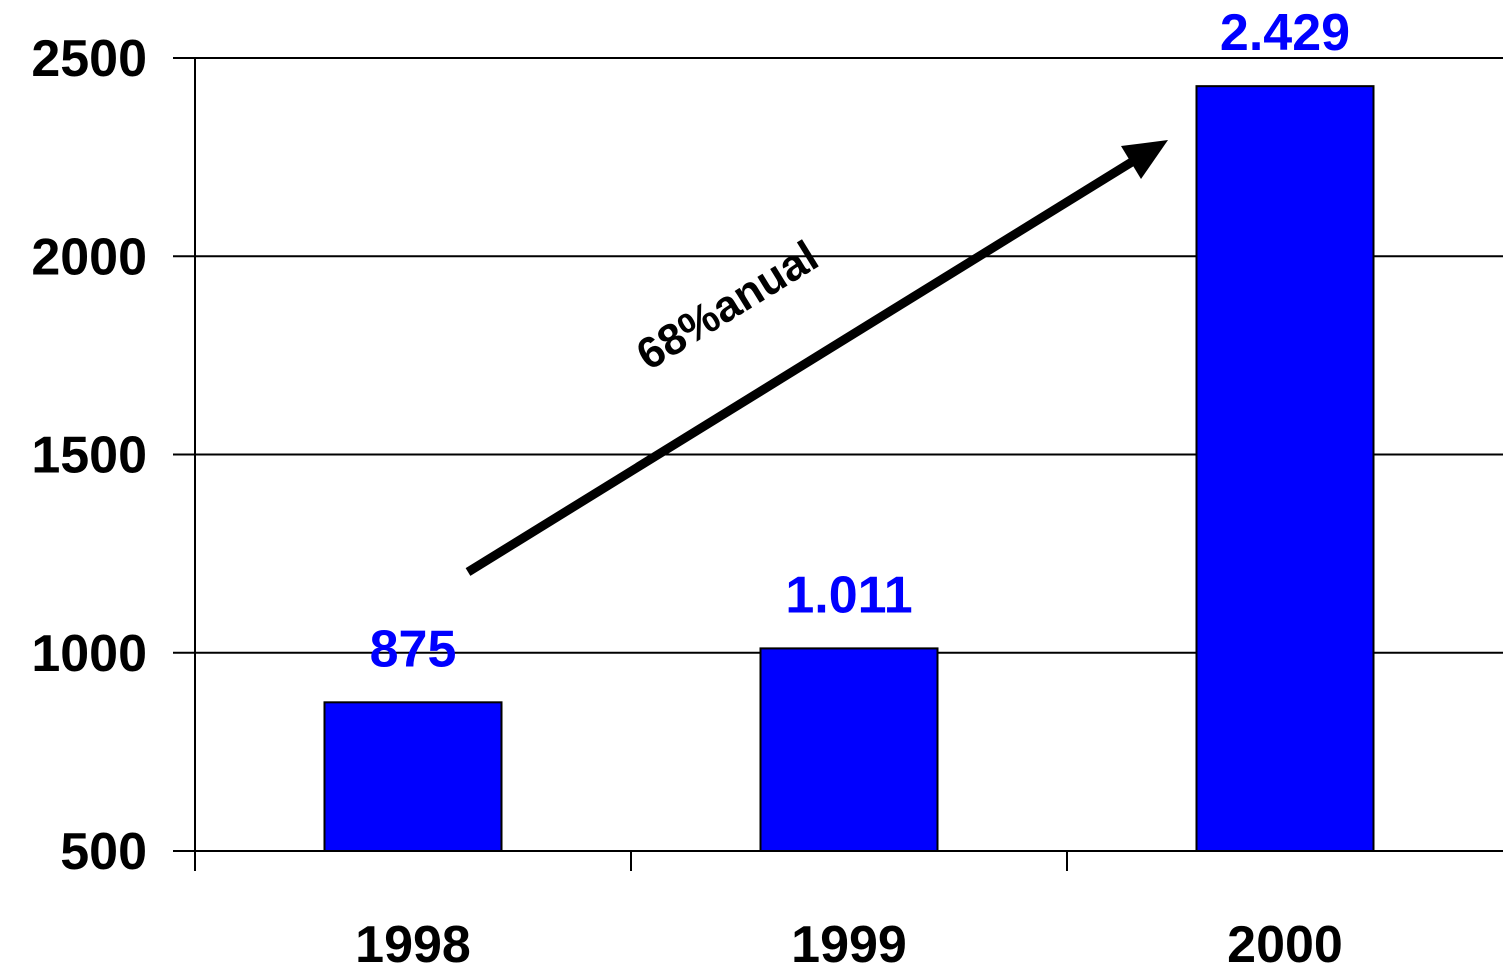  What do you see at coordinates (89, 456) in the screenshot?
I see `y-tick-label-1500: 1500` at bounding box center [89, 456].